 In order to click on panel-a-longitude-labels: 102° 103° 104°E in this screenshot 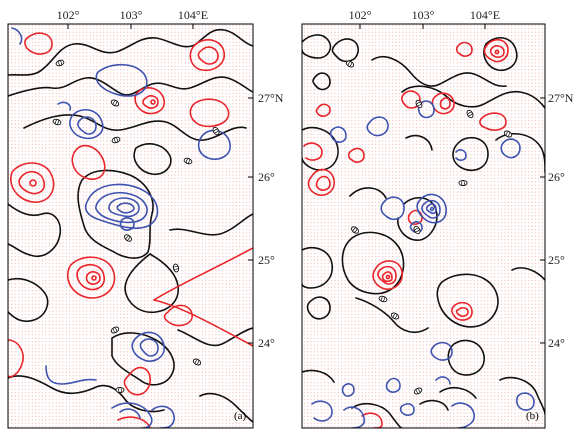, I will do `click(132, 15)`.